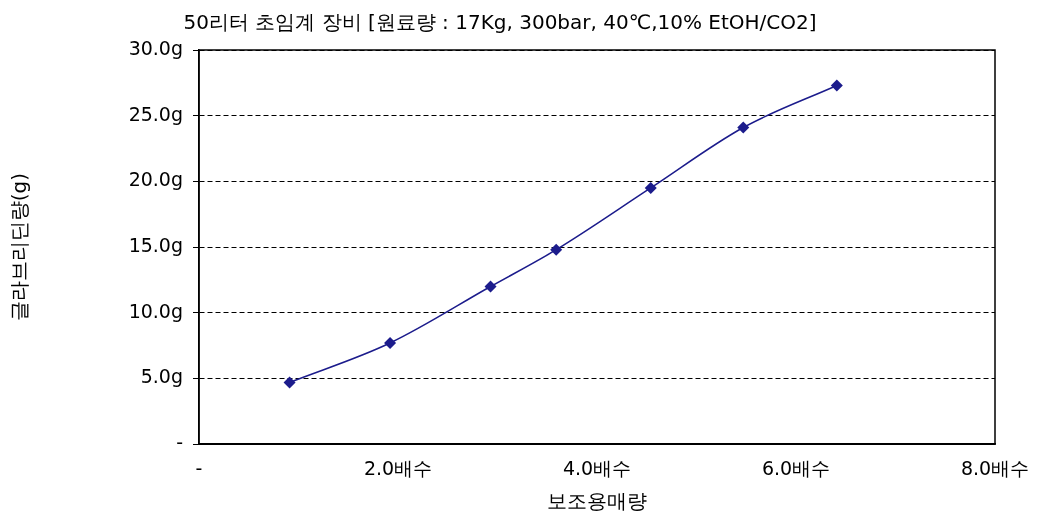  I want to click on y-tick-label: 25.0g, so click(155, 113).